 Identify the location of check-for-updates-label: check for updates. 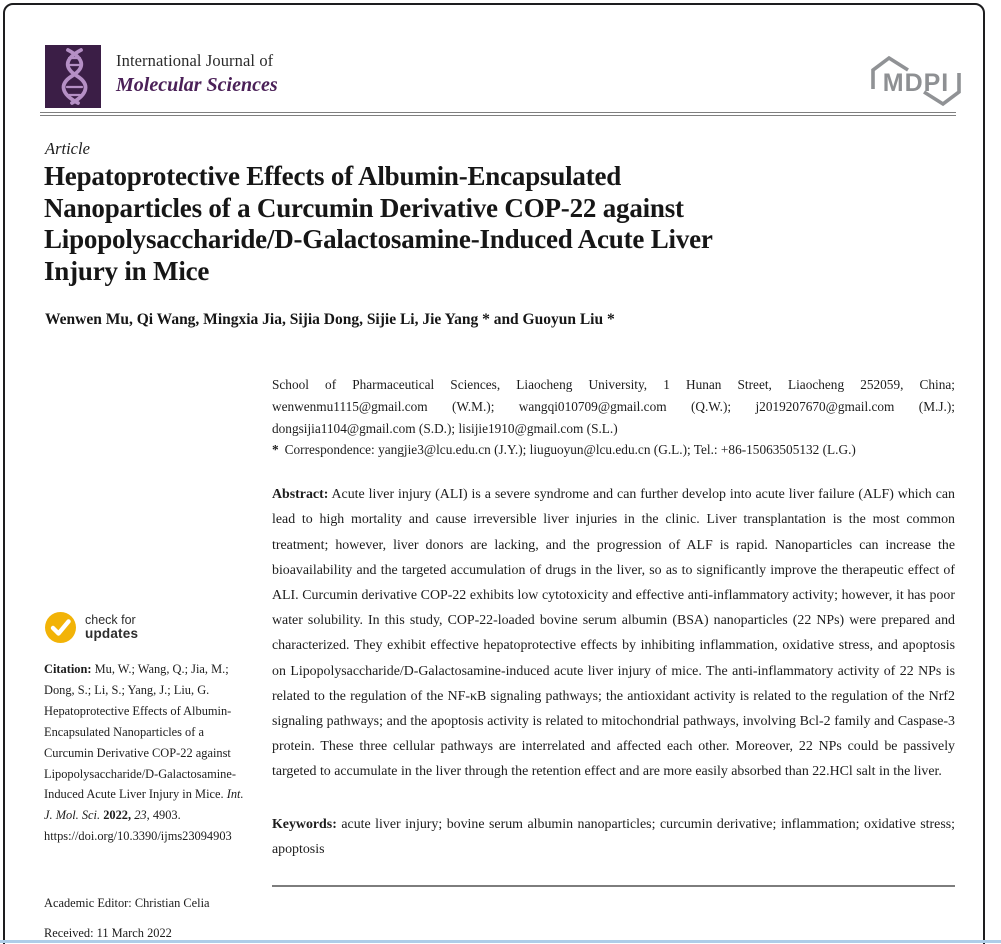
(112, 626).